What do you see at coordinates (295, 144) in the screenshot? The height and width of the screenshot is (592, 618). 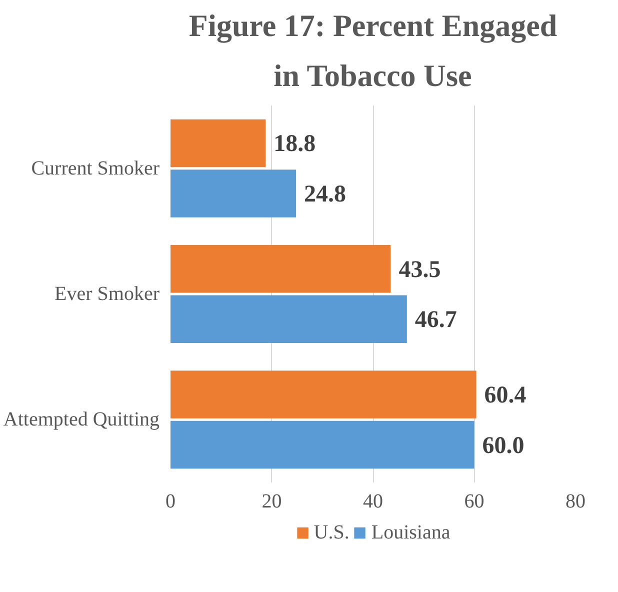 I see `data-label: 18.8` at bounding box center [295, 144].